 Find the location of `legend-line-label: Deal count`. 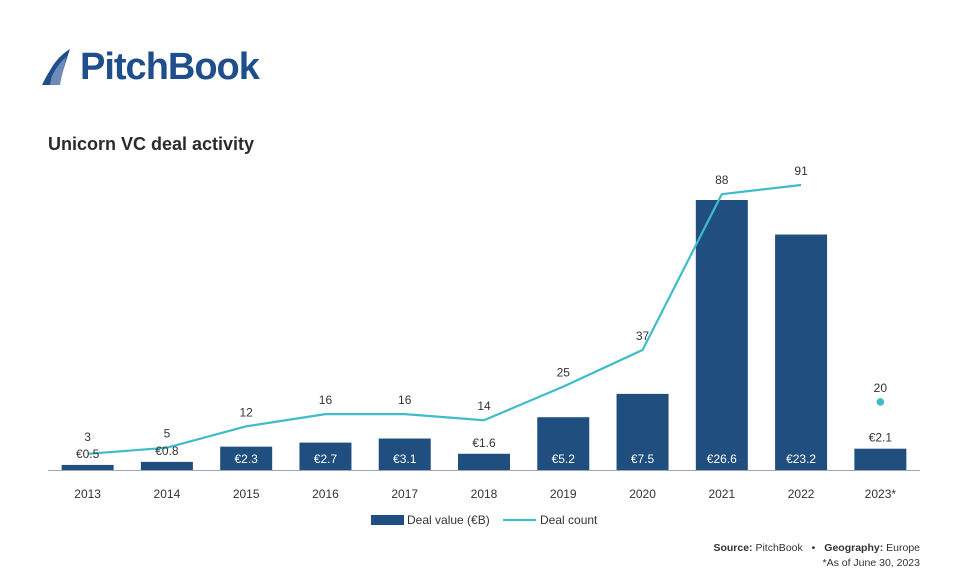

legend-line-label: Deal count is located at coordinates (569, 520).